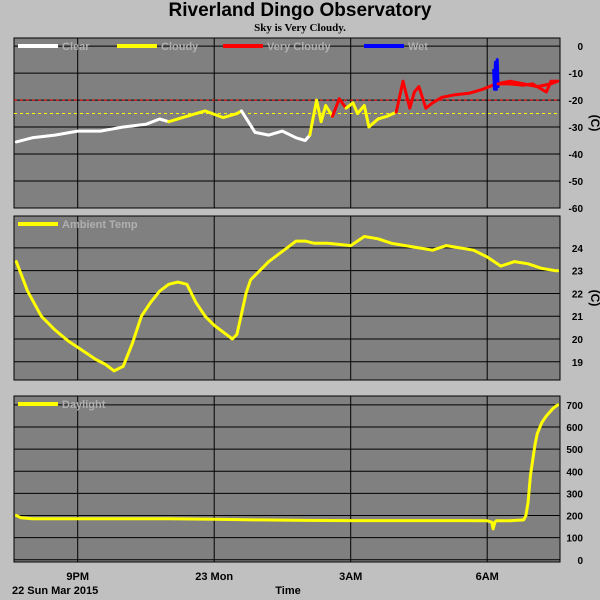  Describe the element at coordinates (299, 47) in the screenshot. I see `legend-label: Very Cloudy` at that location.